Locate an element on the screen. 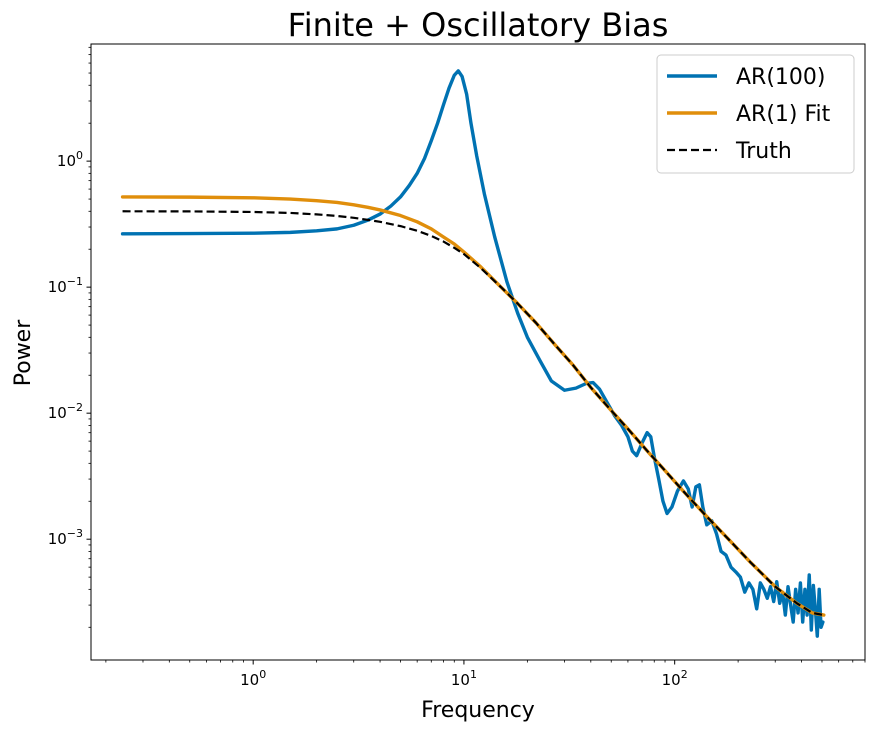  y-tick-label: 10⁻² is located at coordinates (65, 411).